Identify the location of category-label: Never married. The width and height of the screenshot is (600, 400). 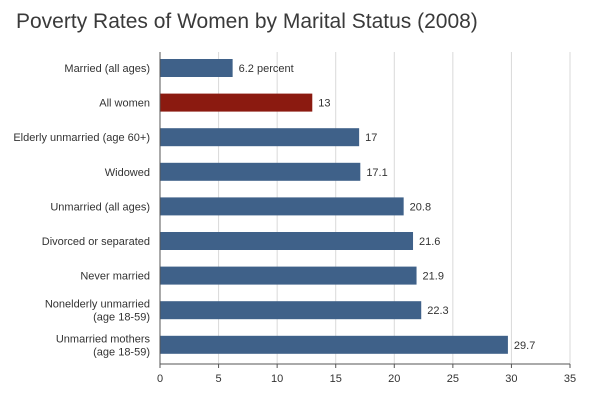
(115, 277).